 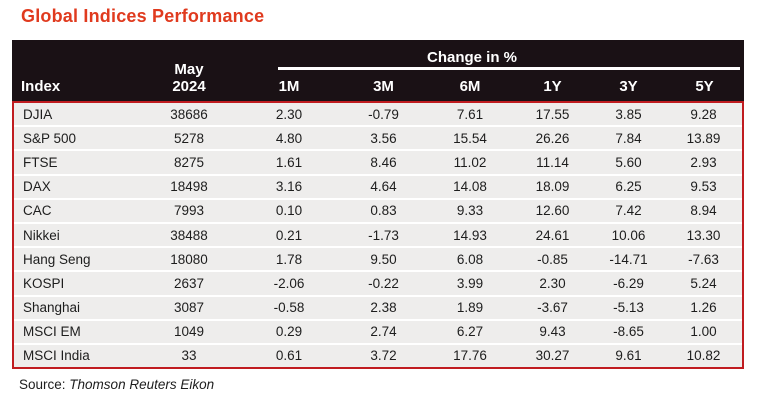 What do you see at coordinates (383, 162) in the screenshot?
I see `cell-change-3m: 8.46` at bounding box center [383, 162].